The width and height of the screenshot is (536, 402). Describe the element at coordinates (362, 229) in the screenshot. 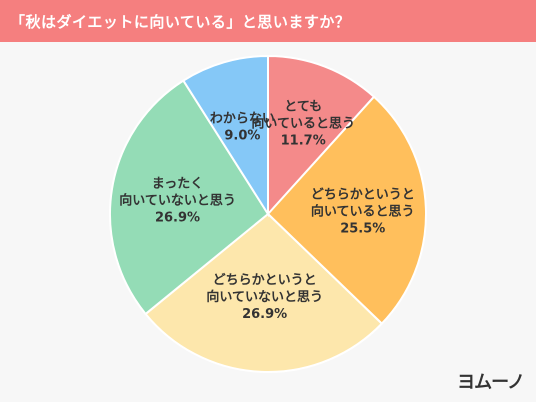

I see `slice-value-label: 25.5%` at that location.